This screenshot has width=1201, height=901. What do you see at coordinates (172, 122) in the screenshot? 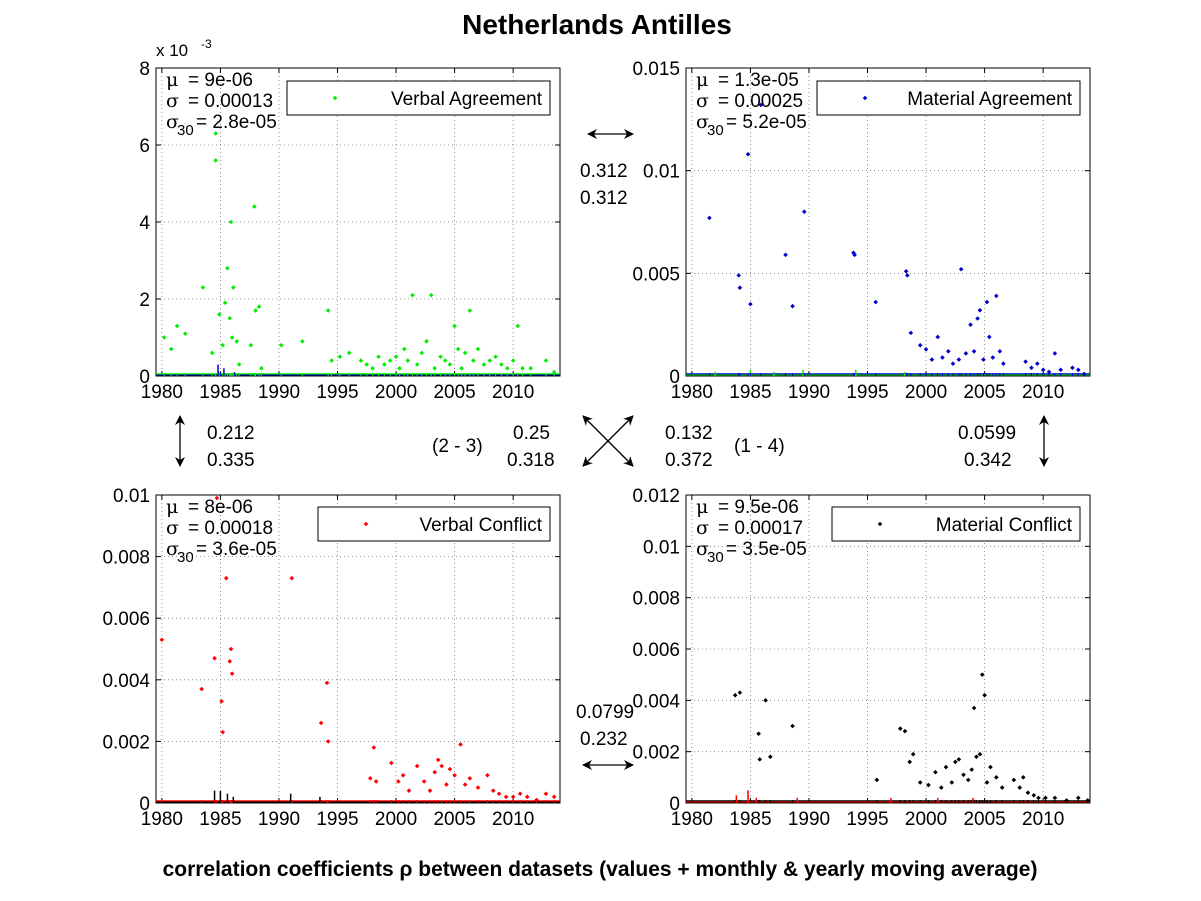
I see `stat-sigma30-symbol: σ` at bounding box center [172, 122].